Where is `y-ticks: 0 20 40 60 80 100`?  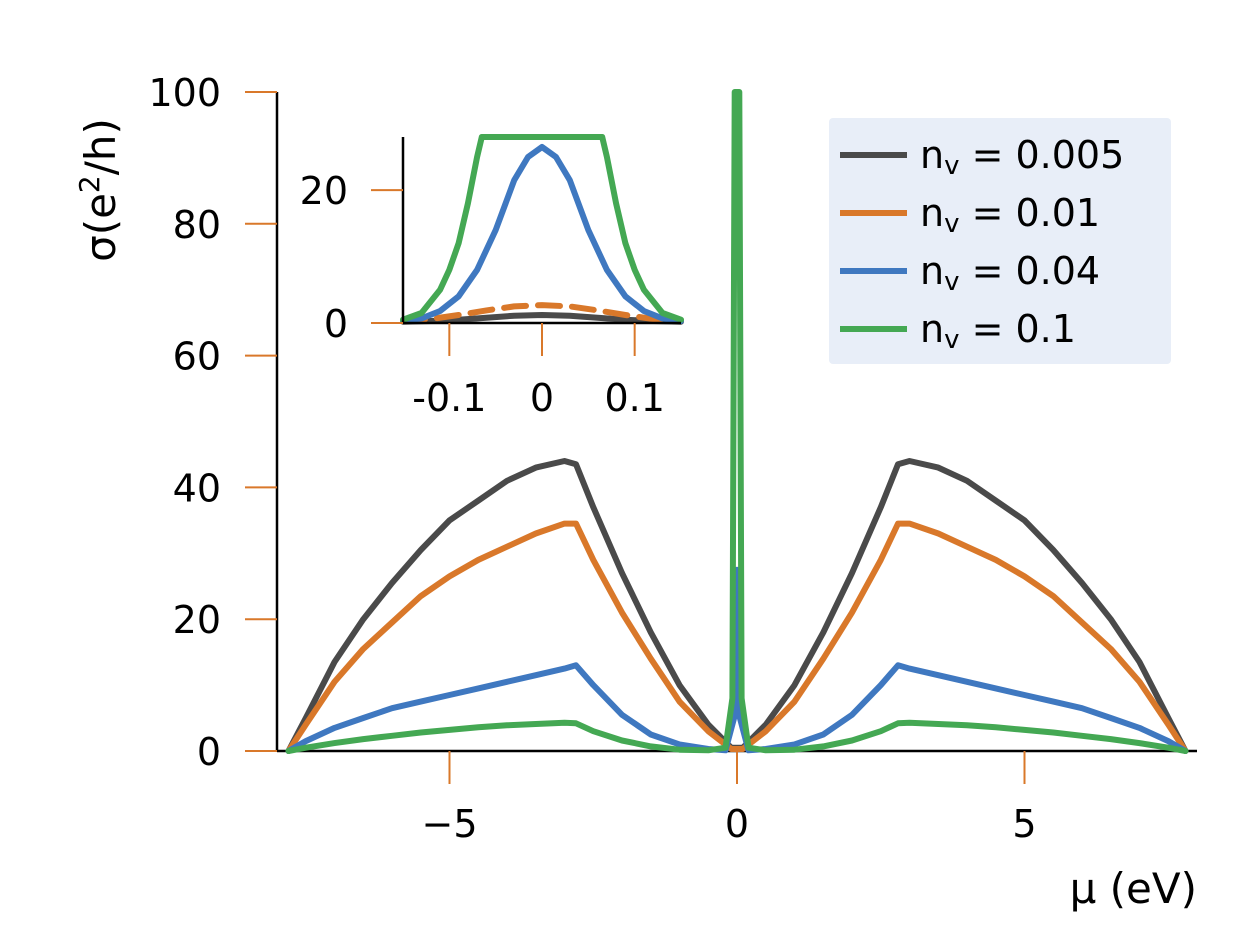
y-ticks: 0 20 40 60 80 100 is located at coordinates (212, 422).